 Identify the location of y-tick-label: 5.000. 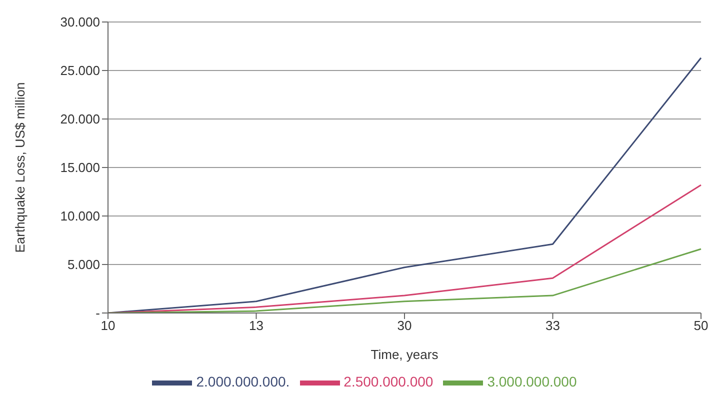
(83, 264).